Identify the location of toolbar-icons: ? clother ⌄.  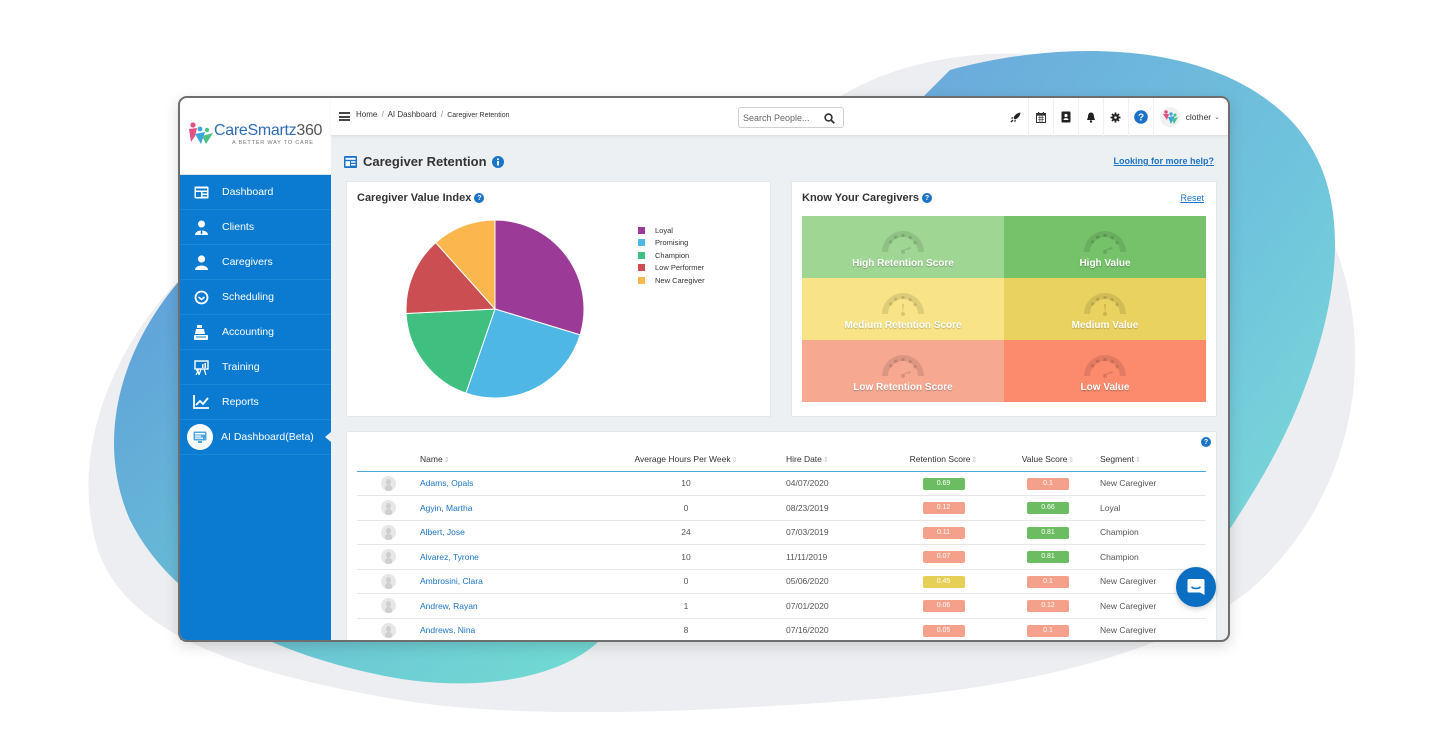
(1111, 117).